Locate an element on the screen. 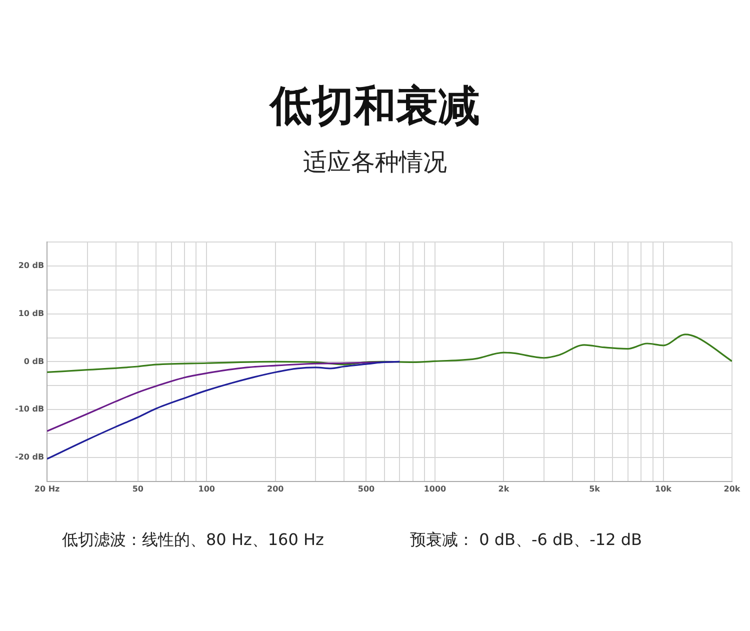 This screenshot has height=631, width=750. text: 低切滤波：线性的、80 Hz、160 Hz is located at coordinates (193, 540).